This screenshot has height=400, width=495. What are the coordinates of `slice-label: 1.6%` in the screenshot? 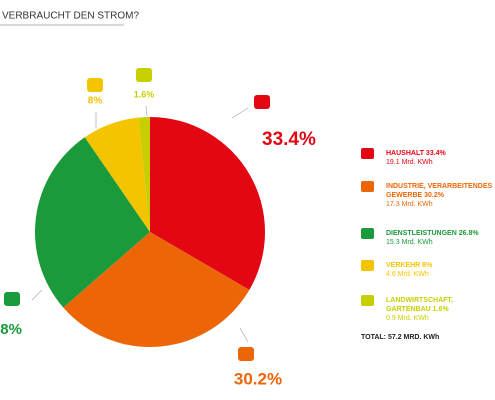 It's located at (144, 94).